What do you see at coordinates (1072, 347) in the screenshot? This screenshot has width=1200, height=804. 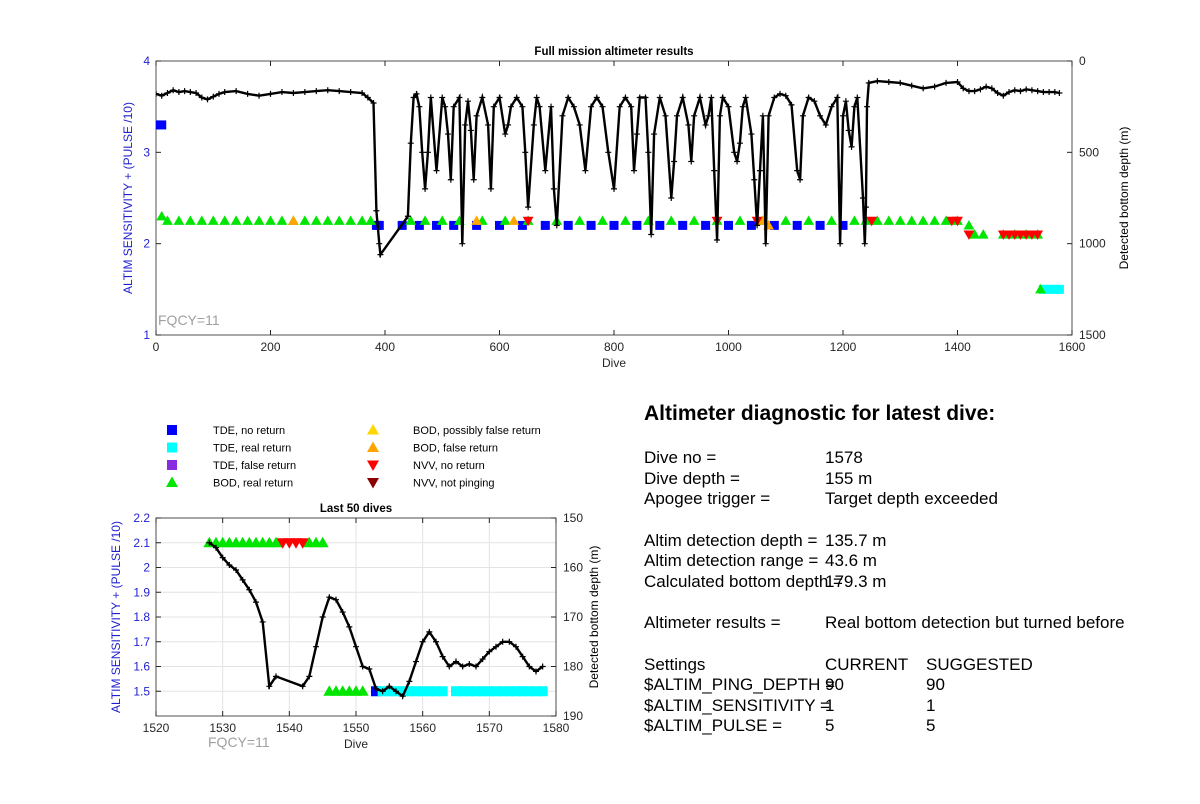 I see `x-tick-label: 1600` at bounding box center [1072, 347].